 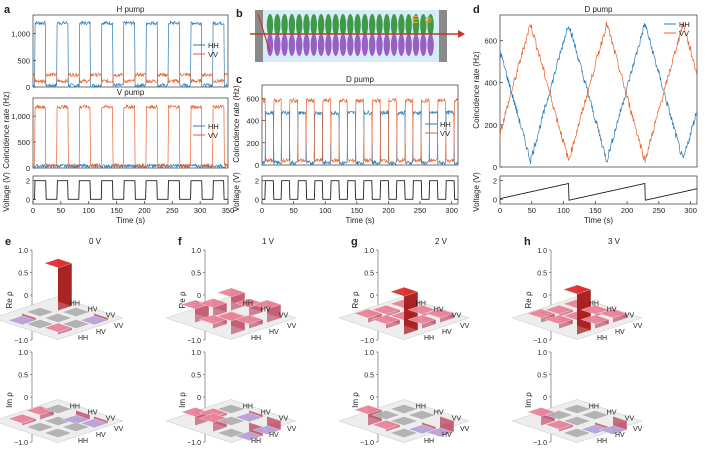 I want to click on re-axis-label: Re ρ, so click(x=528, y=299).